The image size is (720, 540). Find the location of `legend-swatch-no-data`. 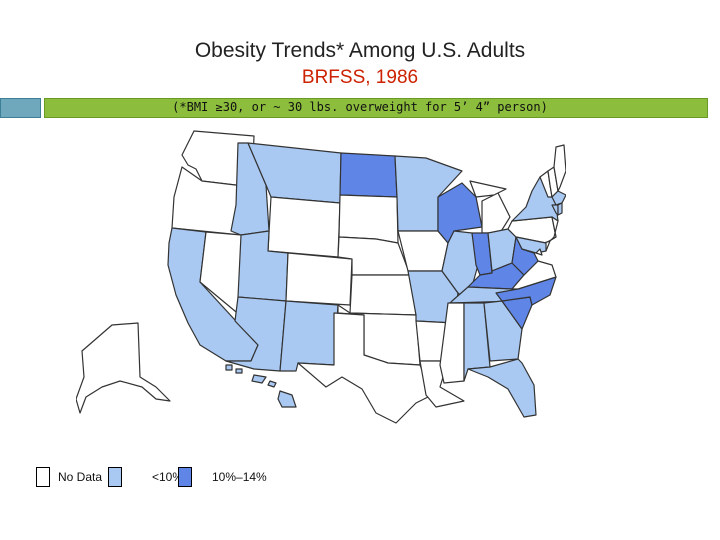

legend-swatch-no-data is located at coordinates (43, 477).